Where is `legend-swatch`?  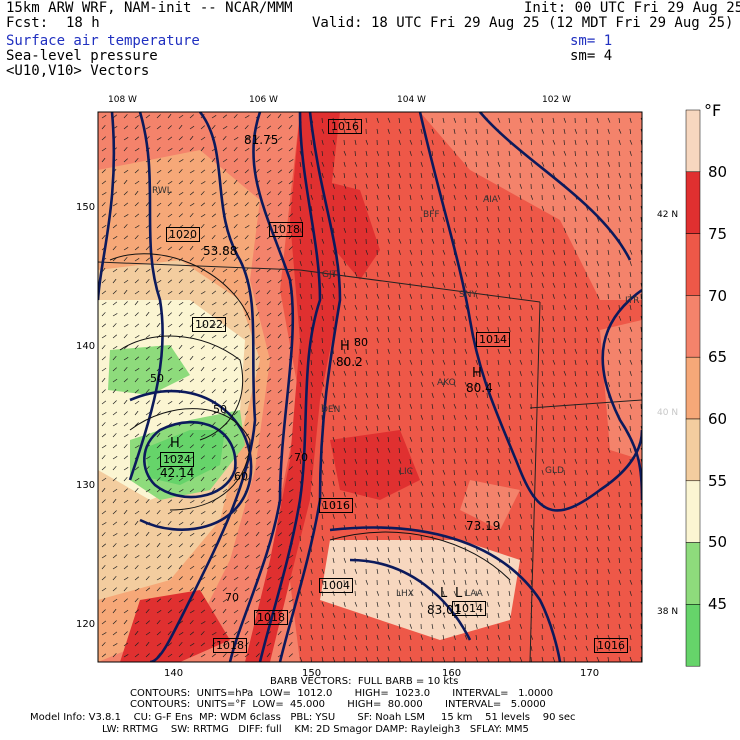 legend-swatch is located at coordinates (693, 141).